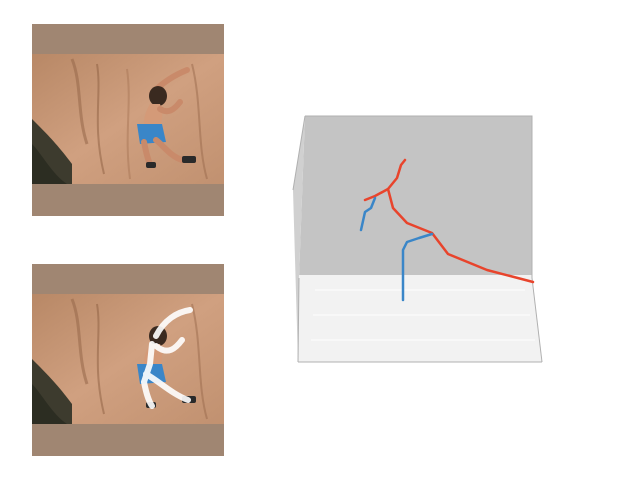 Image resolution: width=640 pixels, height=480 pixels. What do you see at coordinates (167, 387) in the screenshot?
I see `skeleton-left-leg` at bounding box center [167, 387].